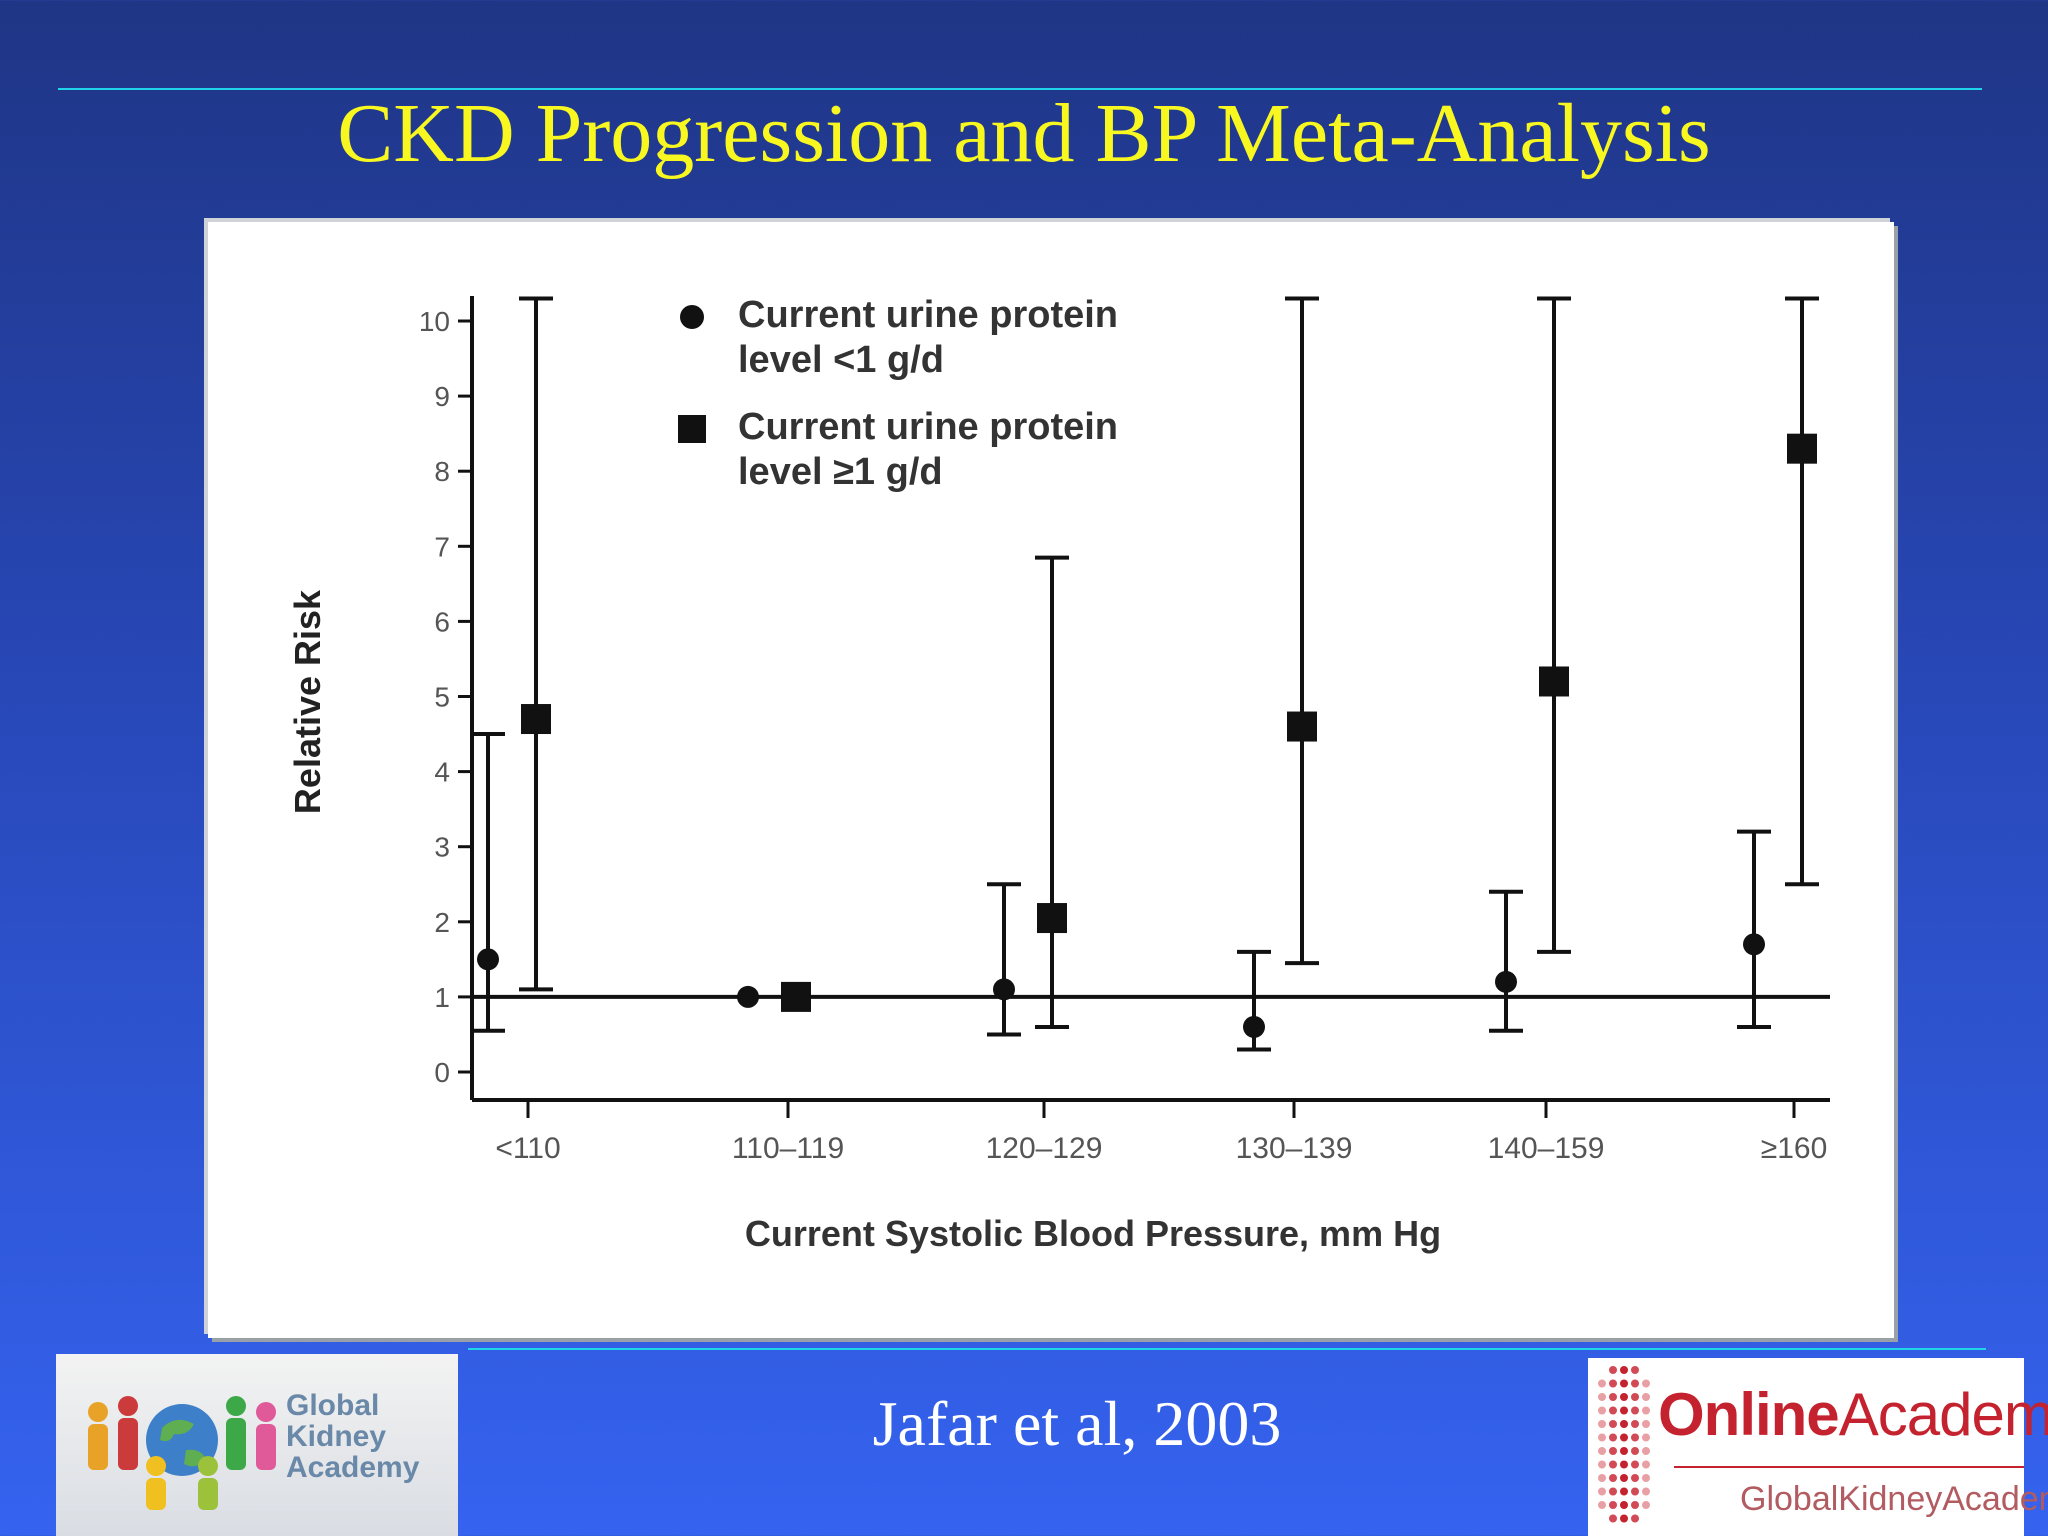  I want to click on legend-marker-square, so click(692, 429).